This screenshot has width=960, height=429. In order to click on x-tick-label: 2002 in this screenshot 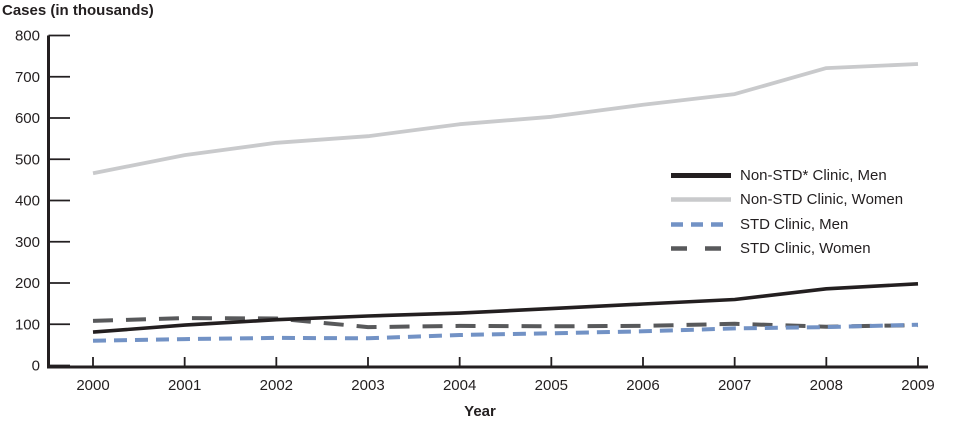, I will do `click(276, 385)`.